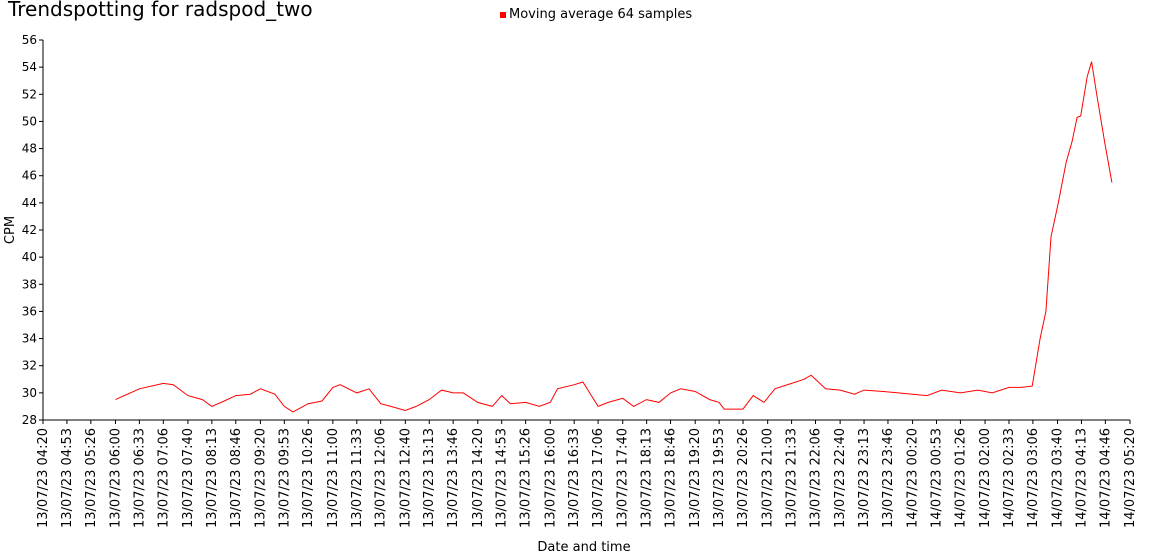  I want to click on x-tick-label: 13/07/23 18:46, so click(671, 478).